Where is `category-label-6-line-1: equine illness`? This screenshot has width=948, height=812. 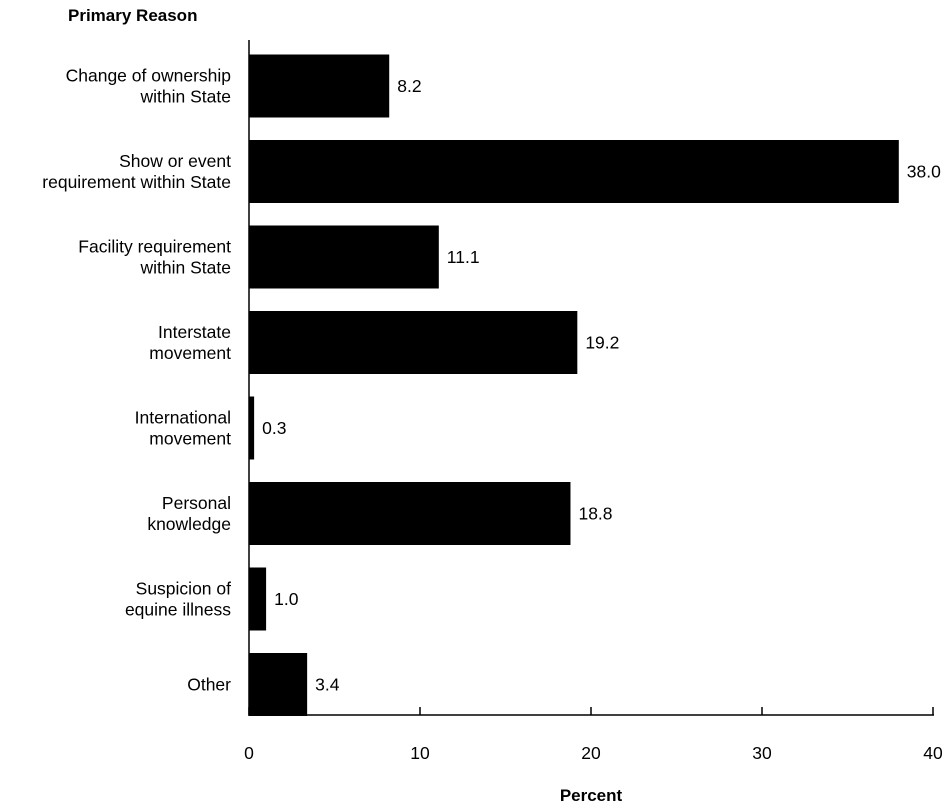
category-label-6-line-1: equine illness is located at coordinates (178, 610).